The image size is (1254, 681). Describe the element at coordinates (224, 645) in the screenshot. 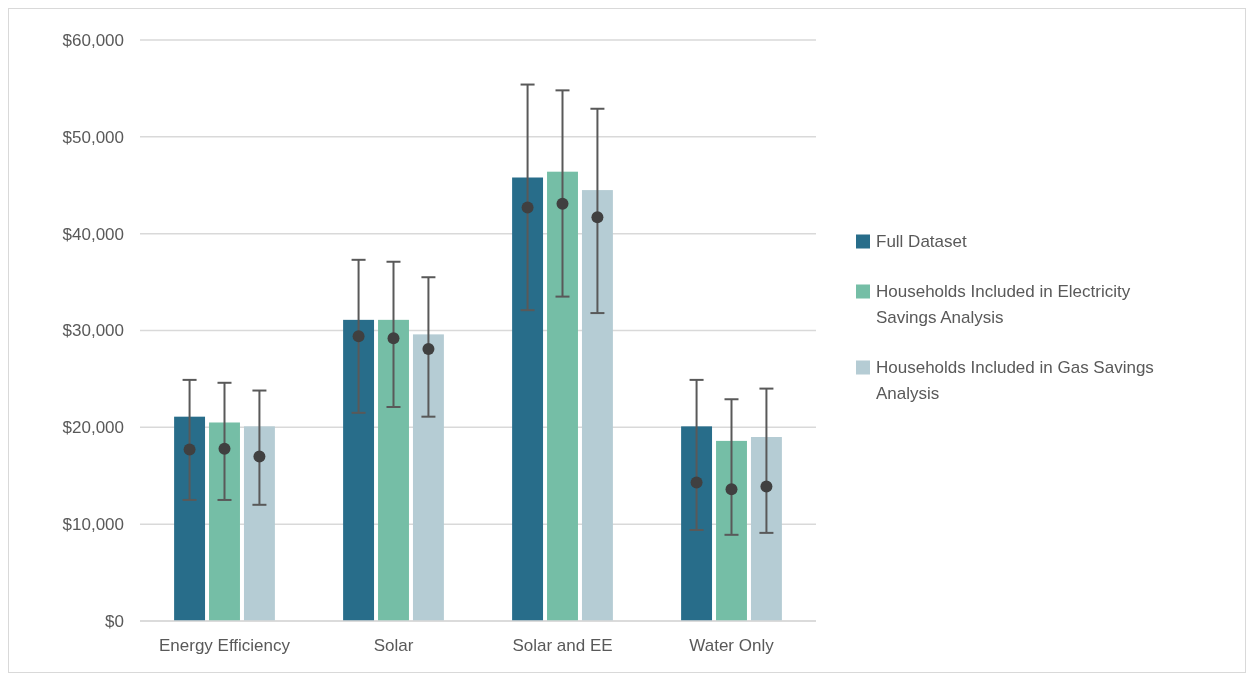

I see `x-tick-label: Energy Efficiency` at that location.